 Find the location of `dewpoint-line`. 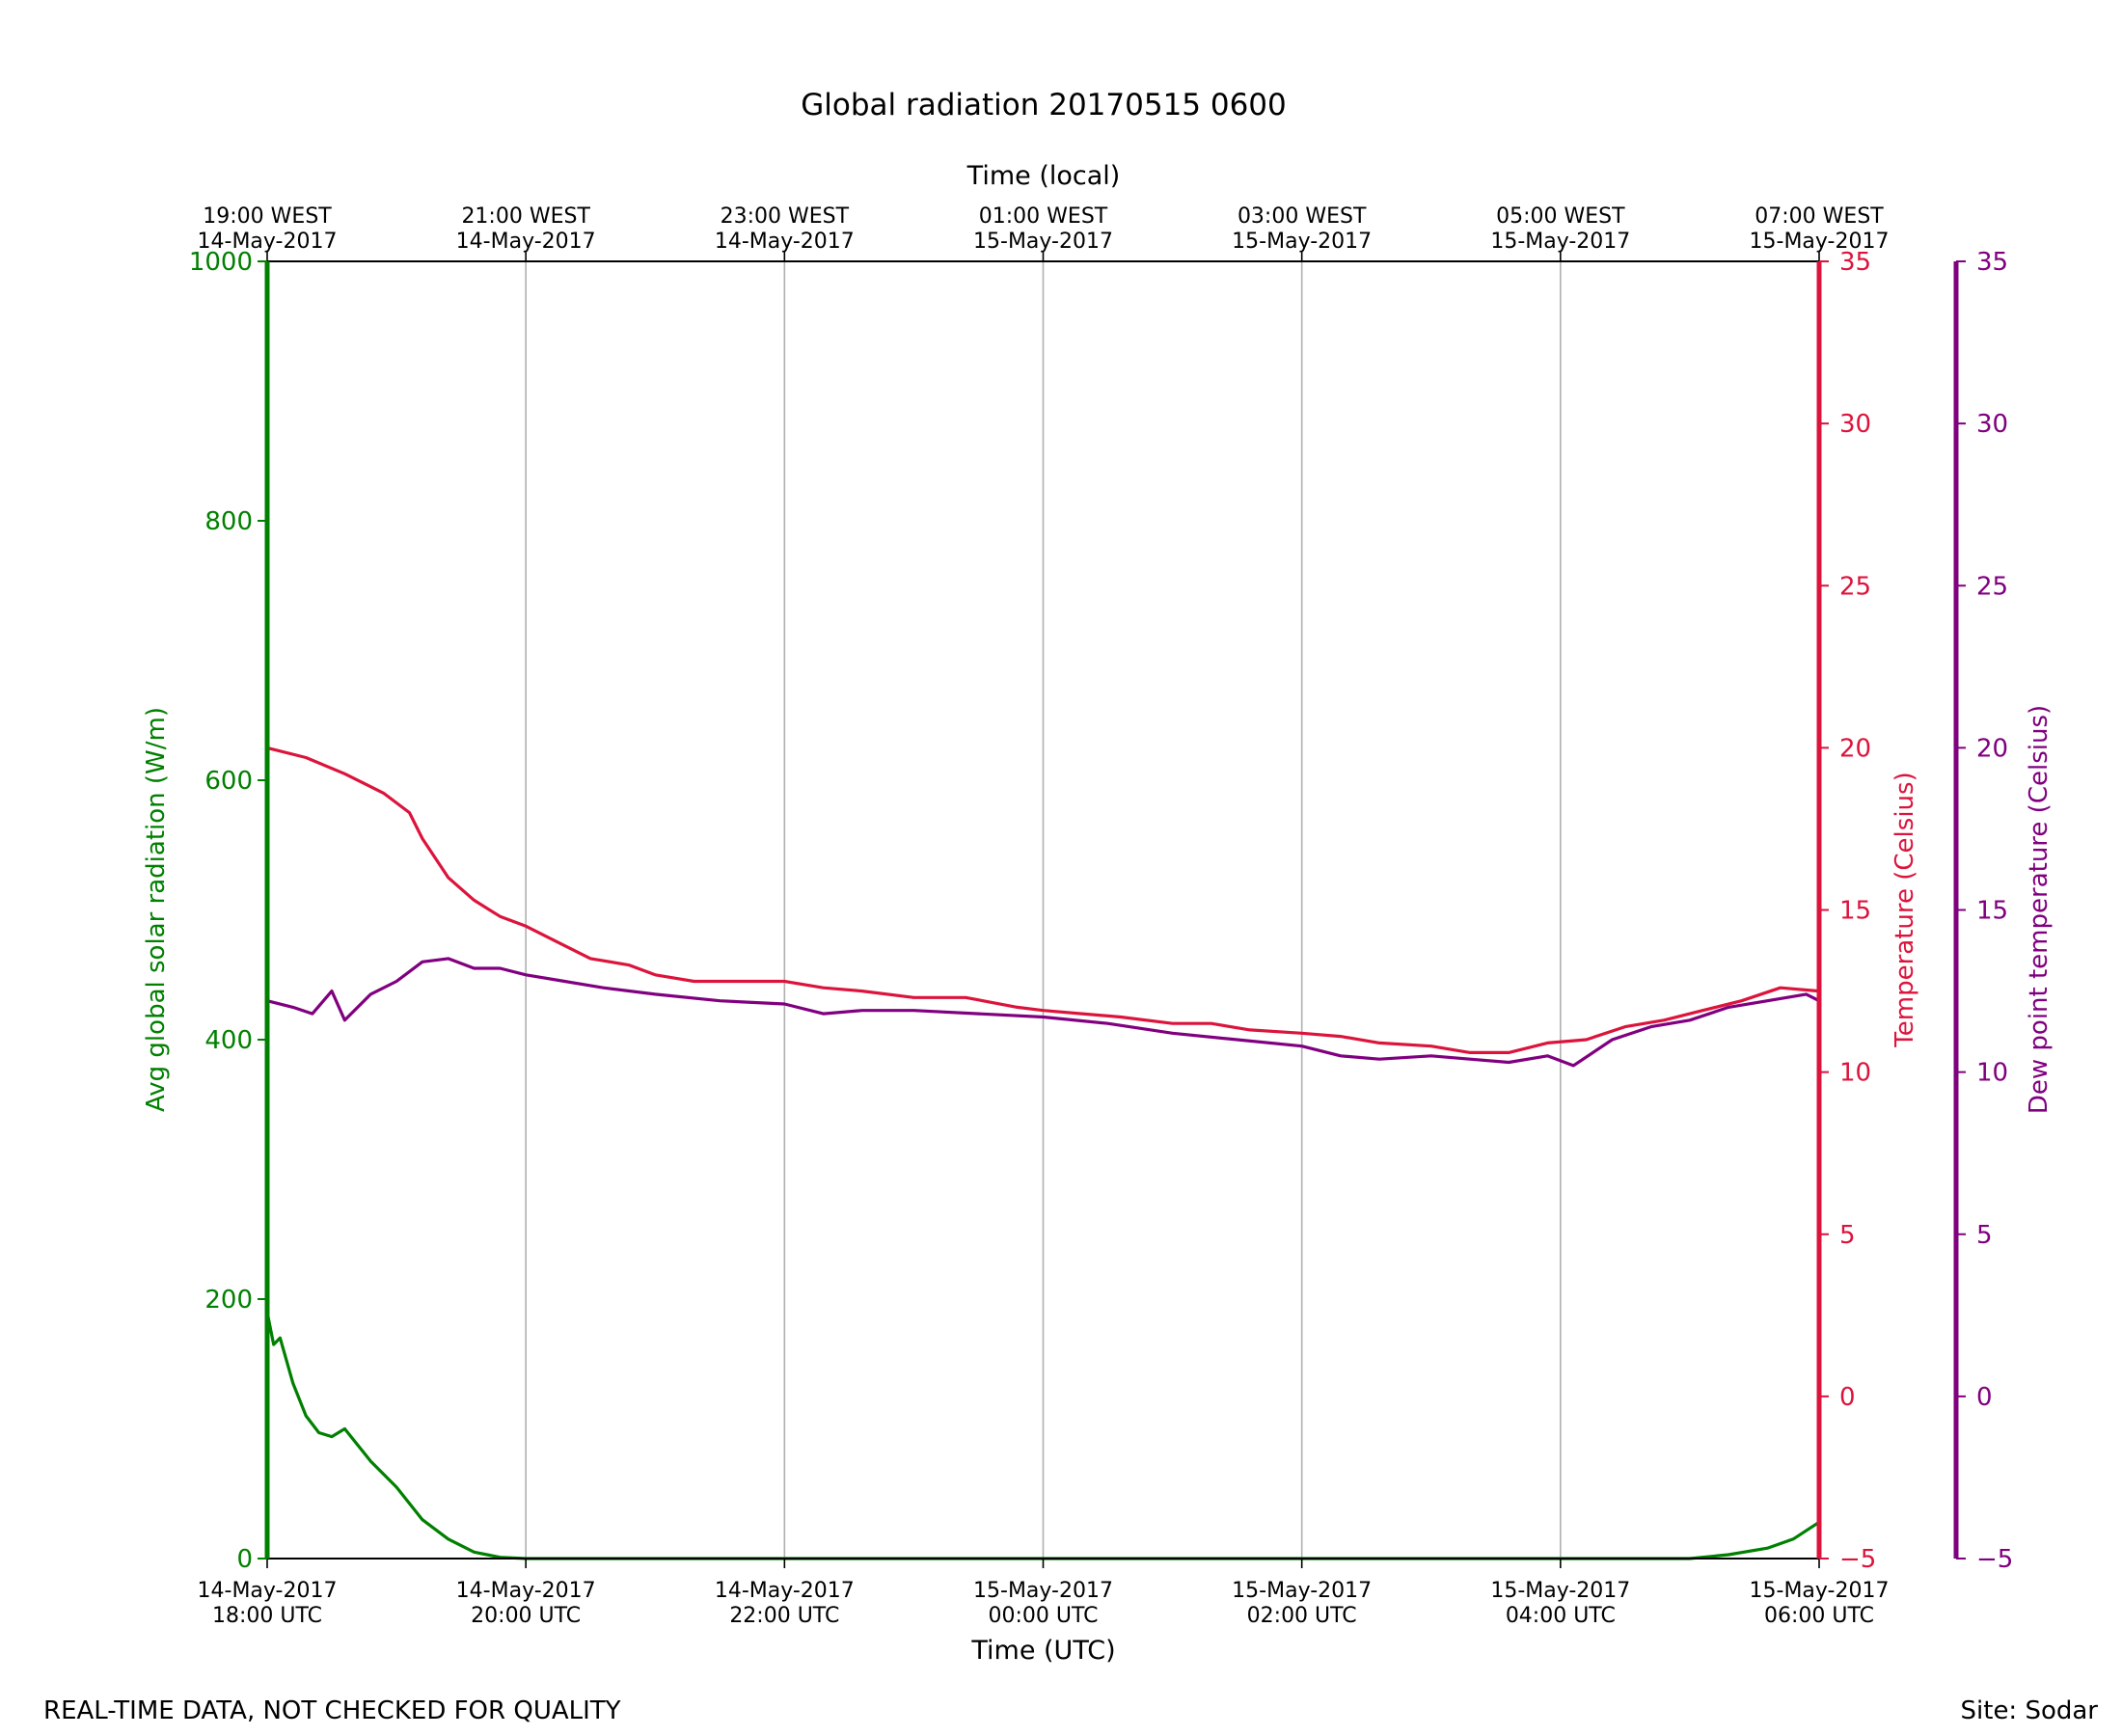

dewpoint-line is located at coordinates (1043, 1012).